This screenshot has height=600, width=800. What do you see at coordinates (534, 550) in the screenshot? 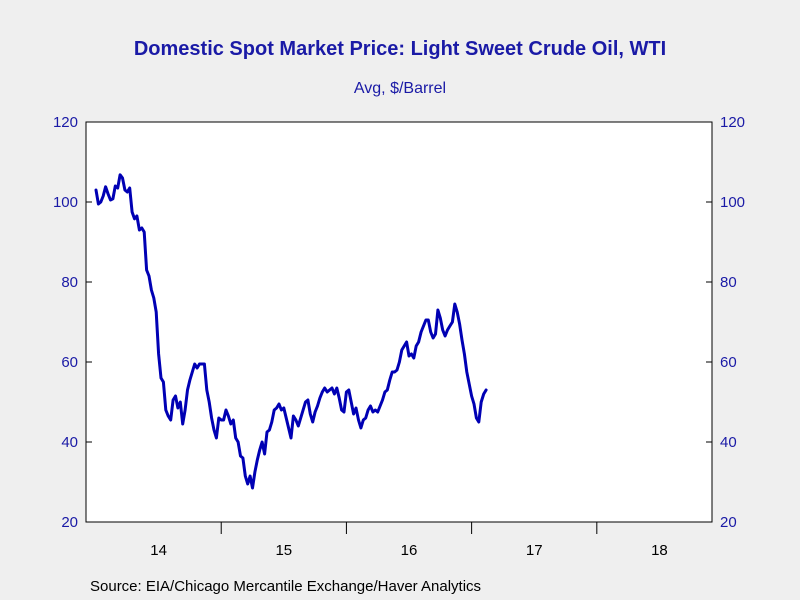
I see `x-tick-label-17: 17` at bounding box center [534, 550].